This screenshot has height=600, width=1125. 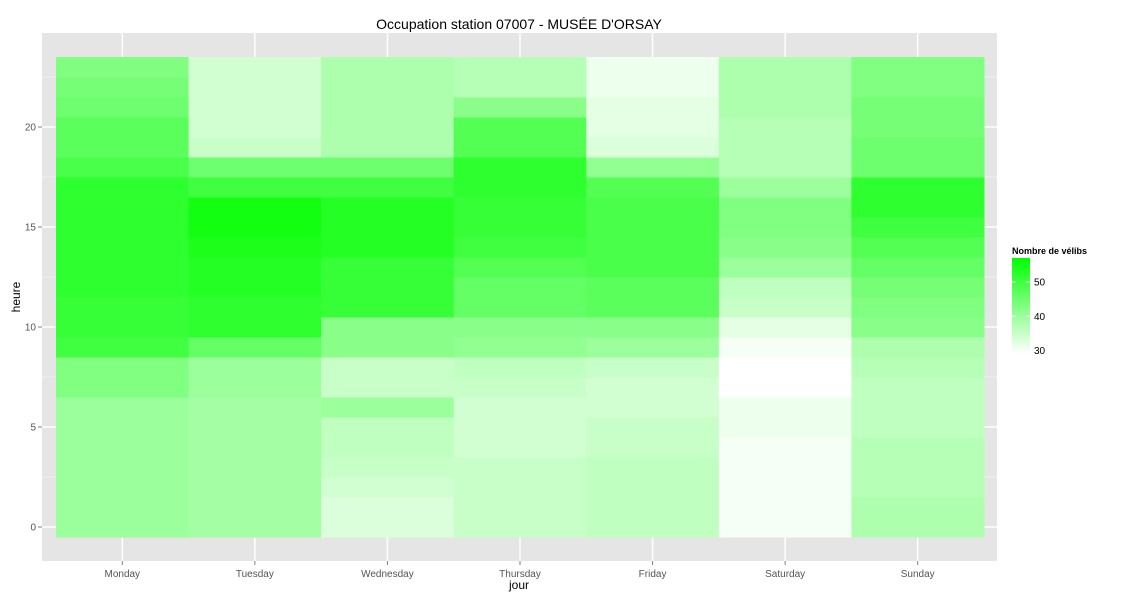 What do you see at coordinates (653, 574) in the screenshot?
I see `x-tick-label: Friday` at bounding box center [653, 574].